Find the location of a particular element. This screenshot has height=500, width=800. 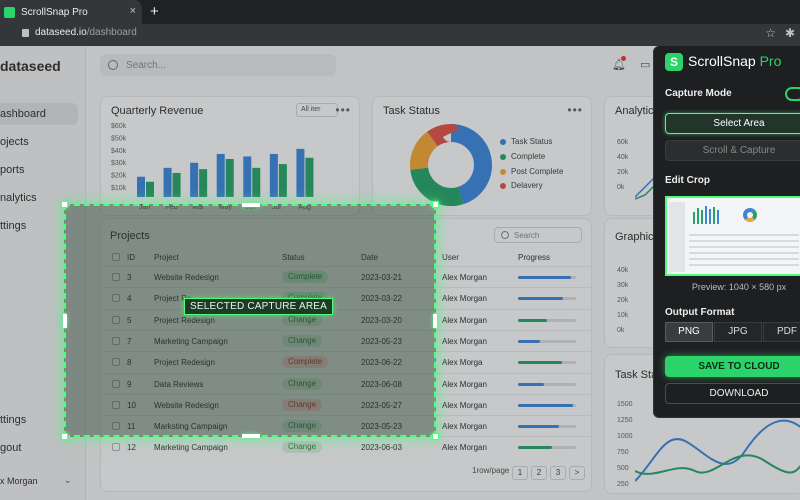

sidebar-item-projects: ojects is located at coordinates (14, 142).